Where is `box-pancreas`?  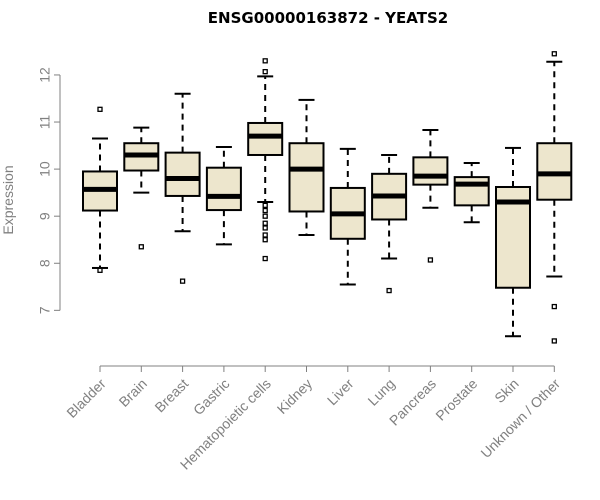 box-pancreas is located at coordinates (430, 196).